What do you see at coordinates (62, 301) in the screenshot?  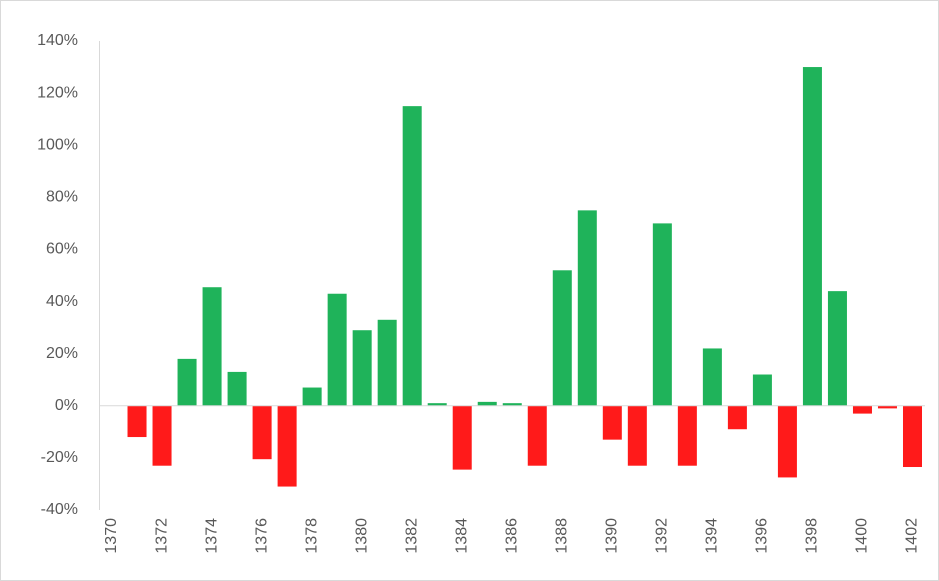 I see `y-tick-label: 40%` at bounding box center [62, 301].